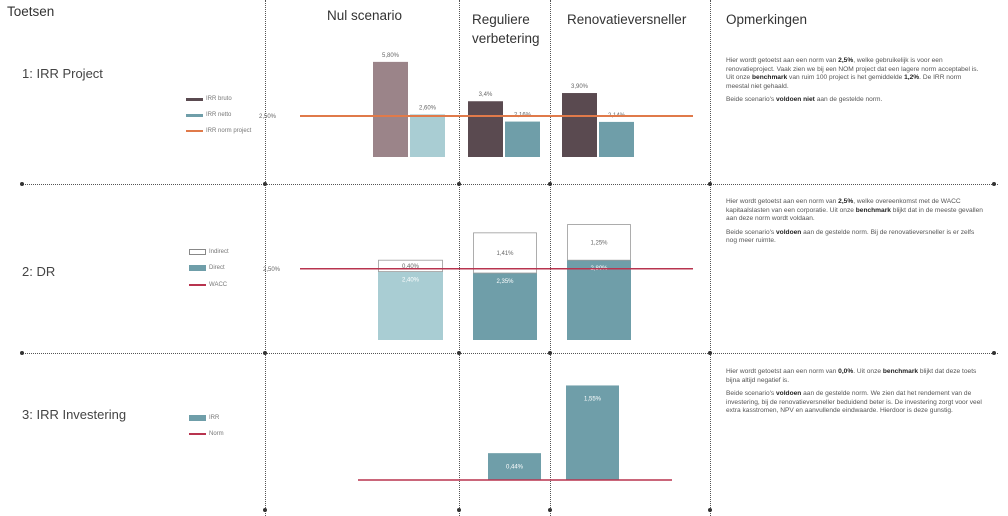  Describe the element at coordinates (39, 271) in the screenshot. I see `row-label-dr: 2: DR` at that location.